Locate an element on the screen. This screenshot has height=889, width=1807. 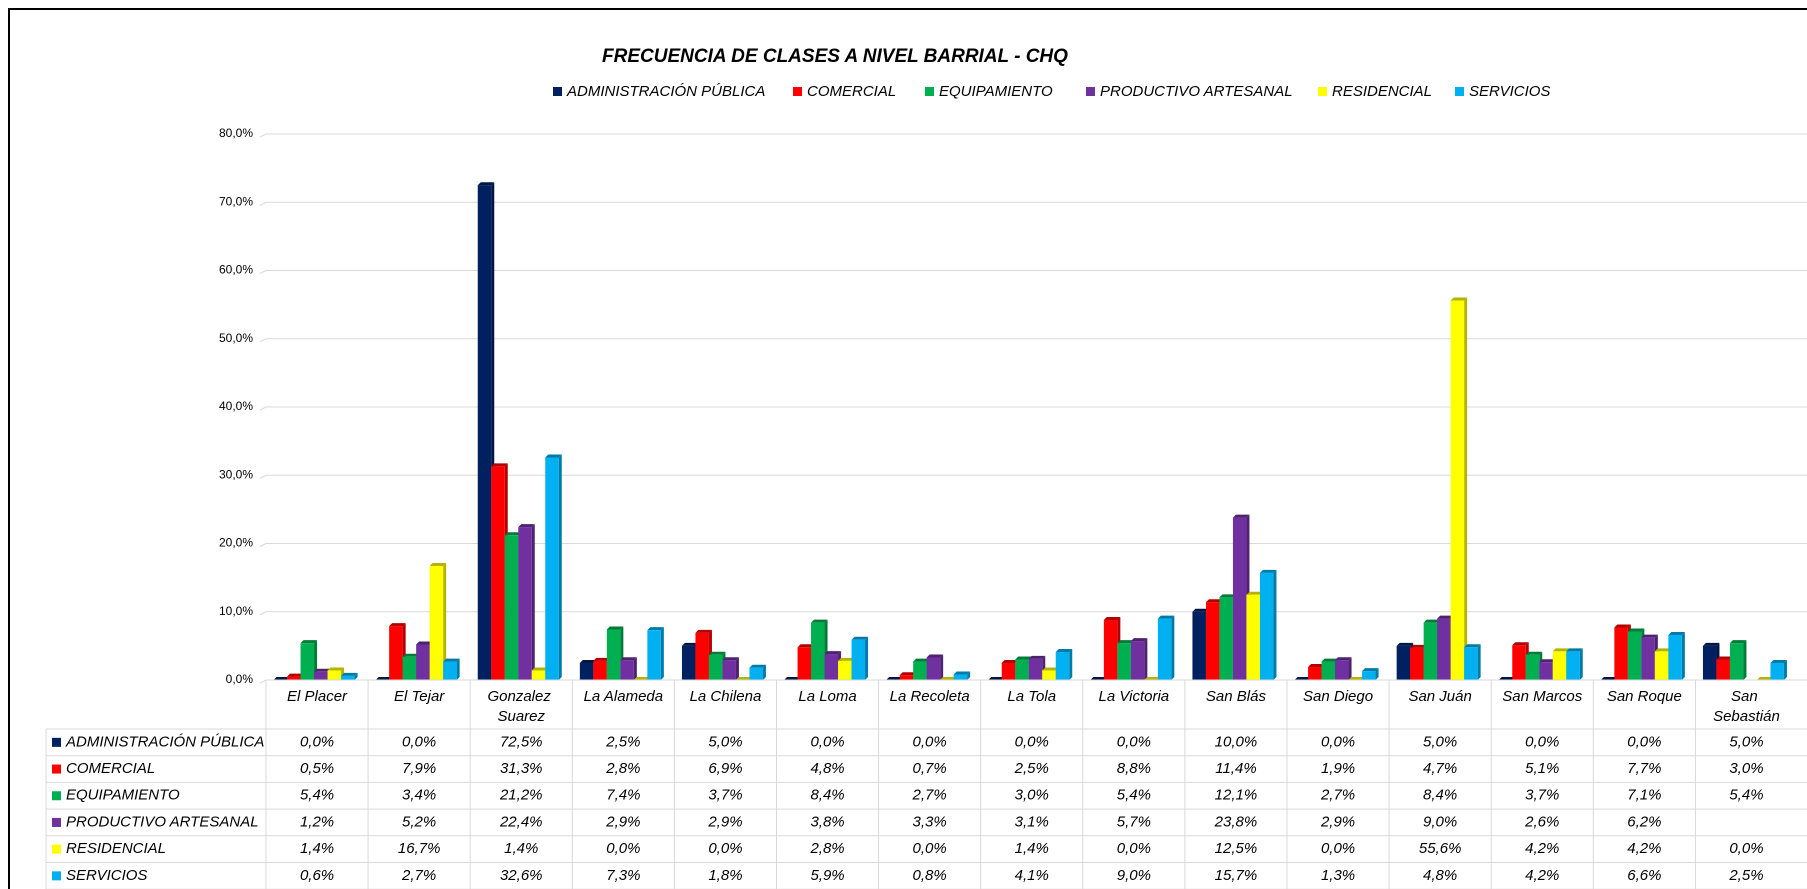
table-row-label: COMERCIAL is located at coordinates (110, 768).